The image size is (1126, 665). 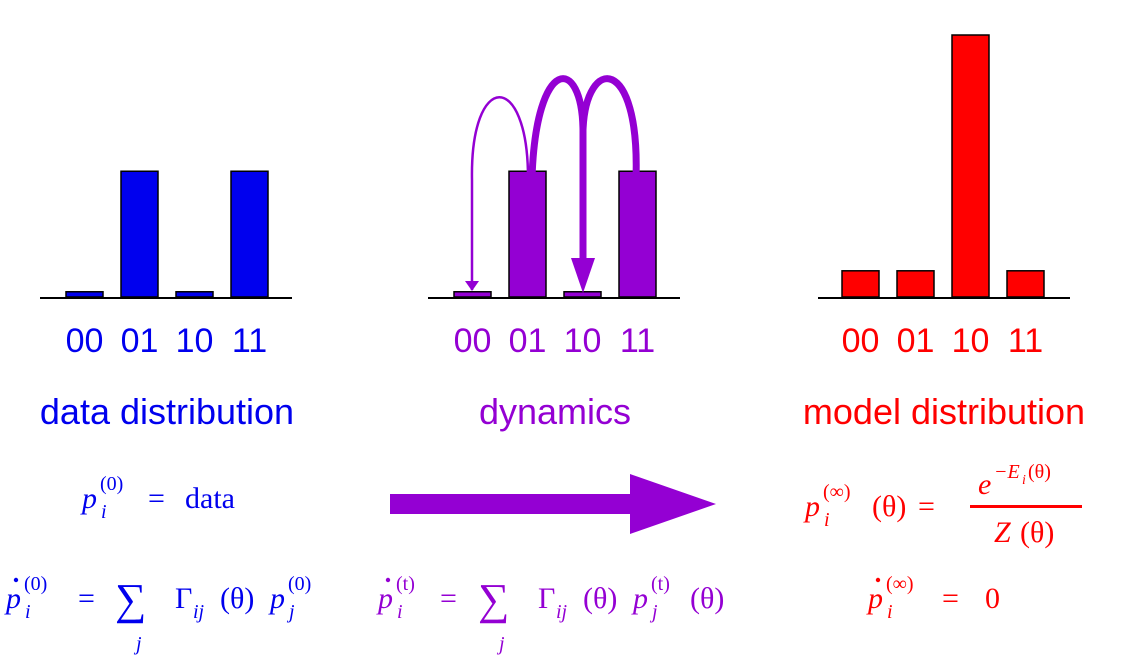 I want to click on center-arrow-shaft, so click(x=515, y=504).